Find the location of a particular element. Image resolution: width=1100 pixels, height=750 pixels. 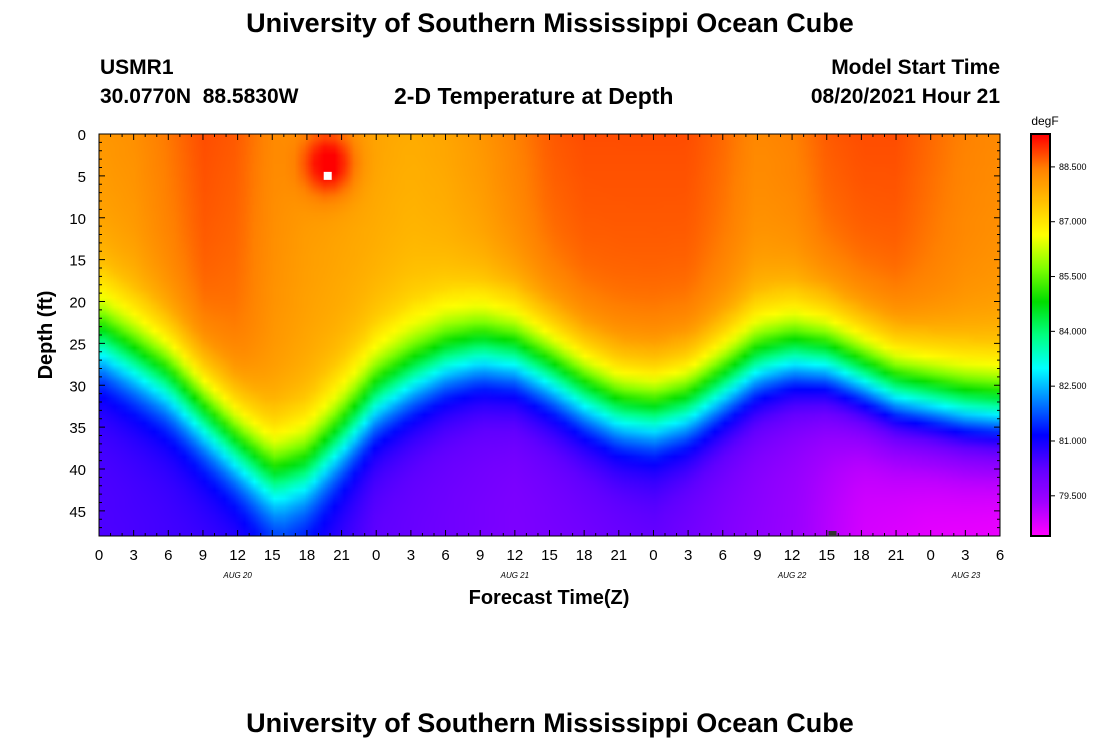

y-tick-label: 30 is located at coordinates (77, 386).